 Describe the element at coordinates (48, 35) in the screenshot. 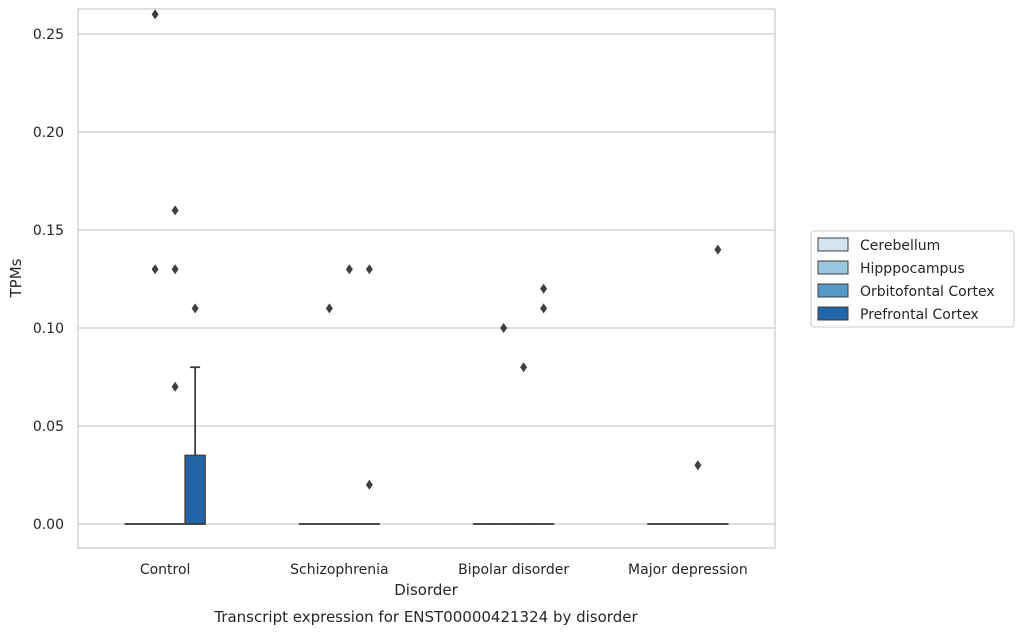

I see `y-tick-label: 0.25` at that location.